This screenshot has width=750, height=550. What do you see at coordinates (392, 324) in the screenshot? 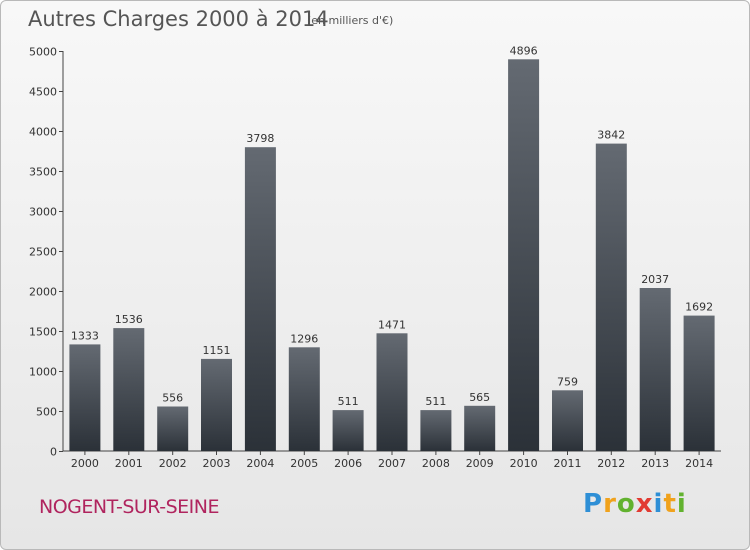
I see `value-label-2007: 1471` at bounding box center [392, 324].